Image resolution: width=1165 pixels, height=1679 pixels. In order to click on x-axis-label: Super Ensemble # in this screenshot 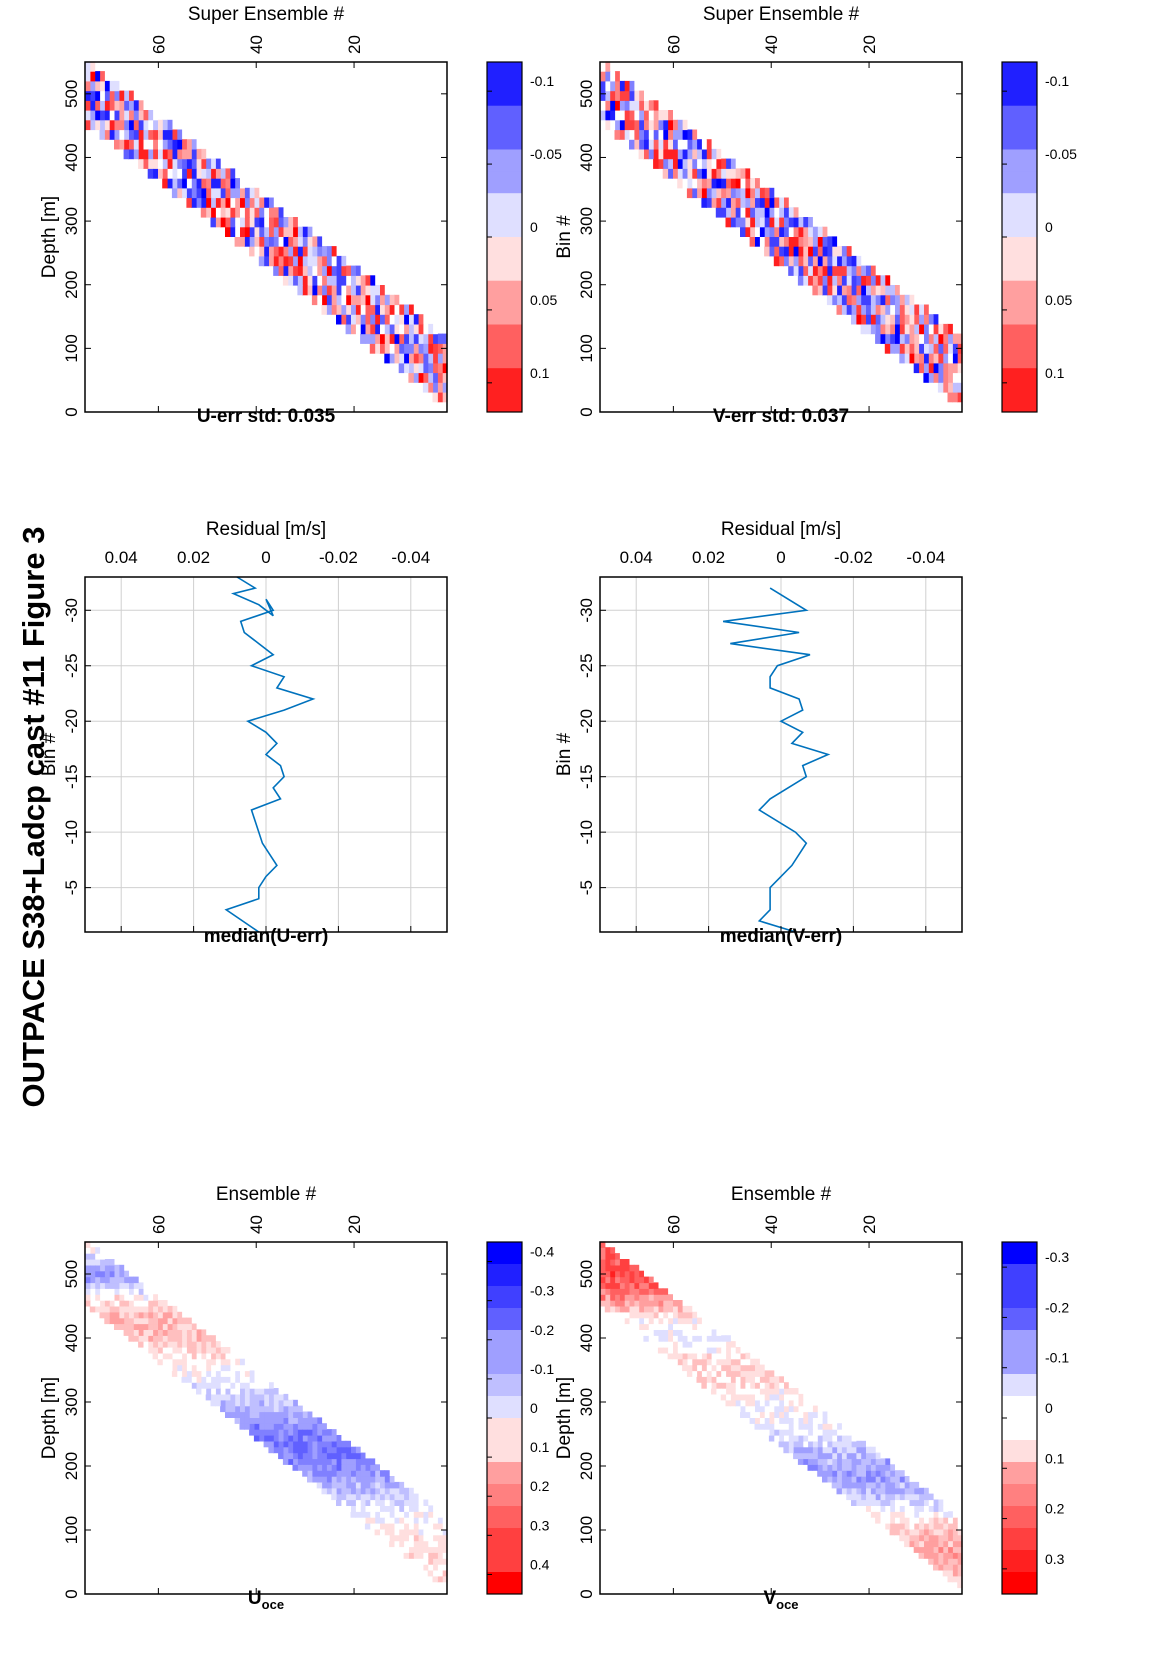, I will do `click(266, 14)`.